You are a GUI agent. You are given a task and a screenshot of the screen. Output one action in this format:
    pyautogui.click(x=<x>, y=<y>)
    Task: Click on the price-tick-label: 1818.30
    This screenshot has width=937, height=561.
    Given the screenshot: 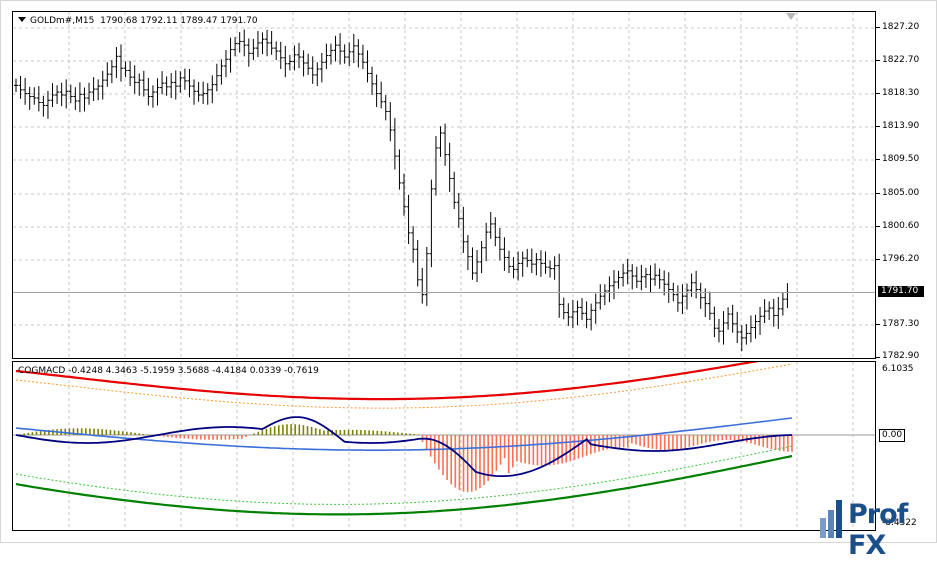 What is the action you would take?
    pyautogui.click(x=901, y=93)
    